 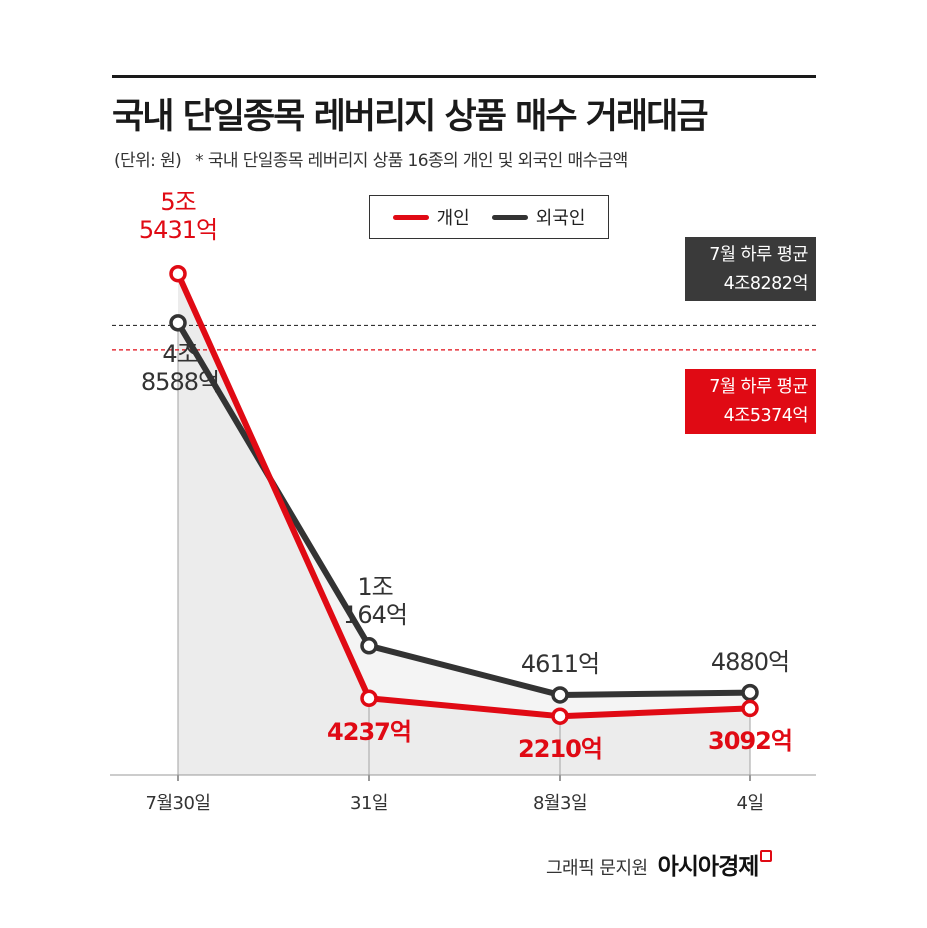 I want to click on legend: 개인 외국인, so click(x=489, y=217).